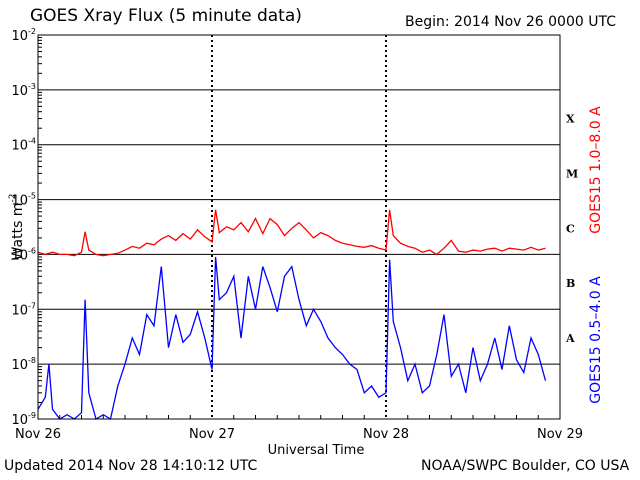  Describe the element at coordinates (510, 22) in the screenshot. I see `begin-time: Begin: 2014 Nov 26 0000 UTC` at that location.